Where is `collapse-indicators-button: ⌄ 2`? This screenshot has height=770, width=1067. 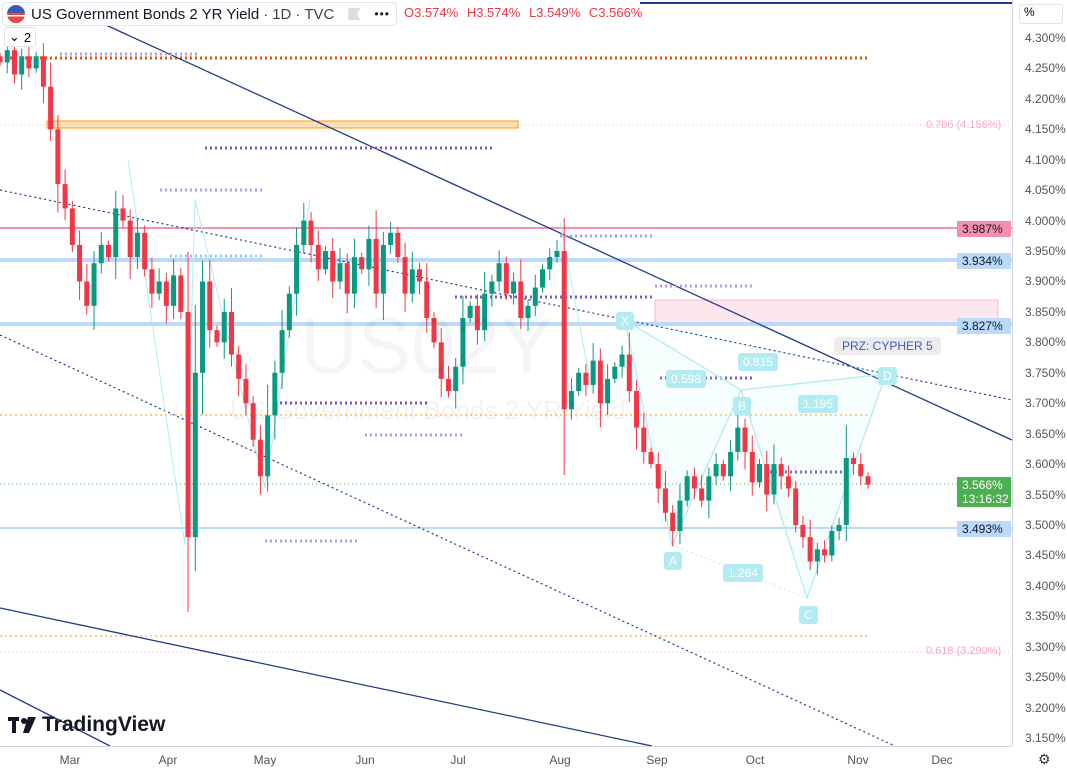 collapse-indicators-button: ⌄ 2 is located at coordinates (20, 37).